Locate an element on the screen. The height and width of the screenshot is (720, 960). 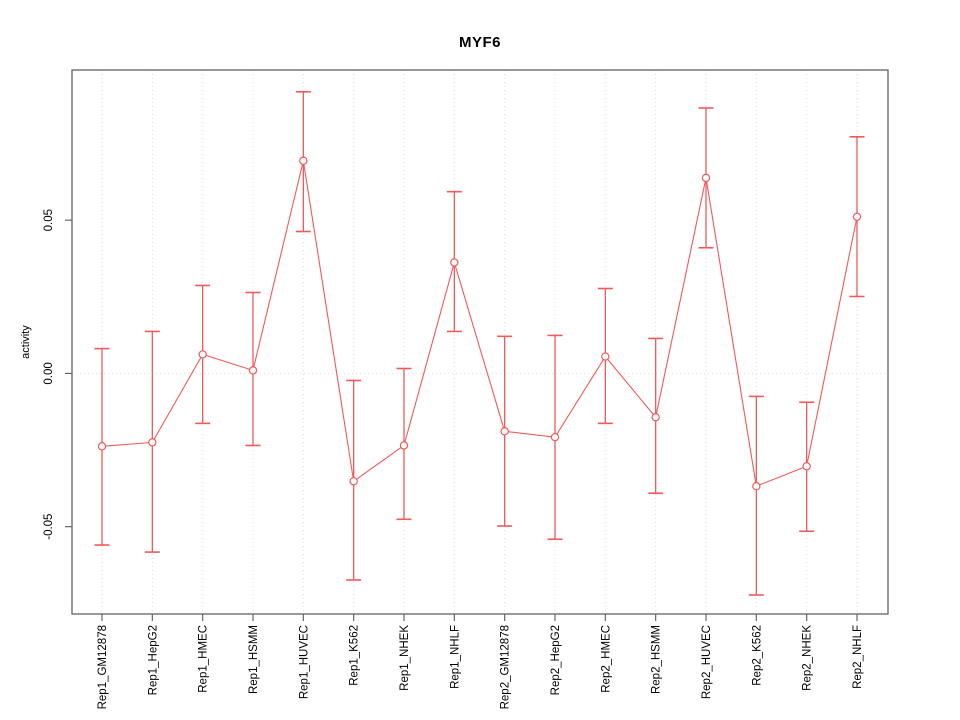
x-tick-label: Rep2_NHEK is located at coordinates (808, 658).